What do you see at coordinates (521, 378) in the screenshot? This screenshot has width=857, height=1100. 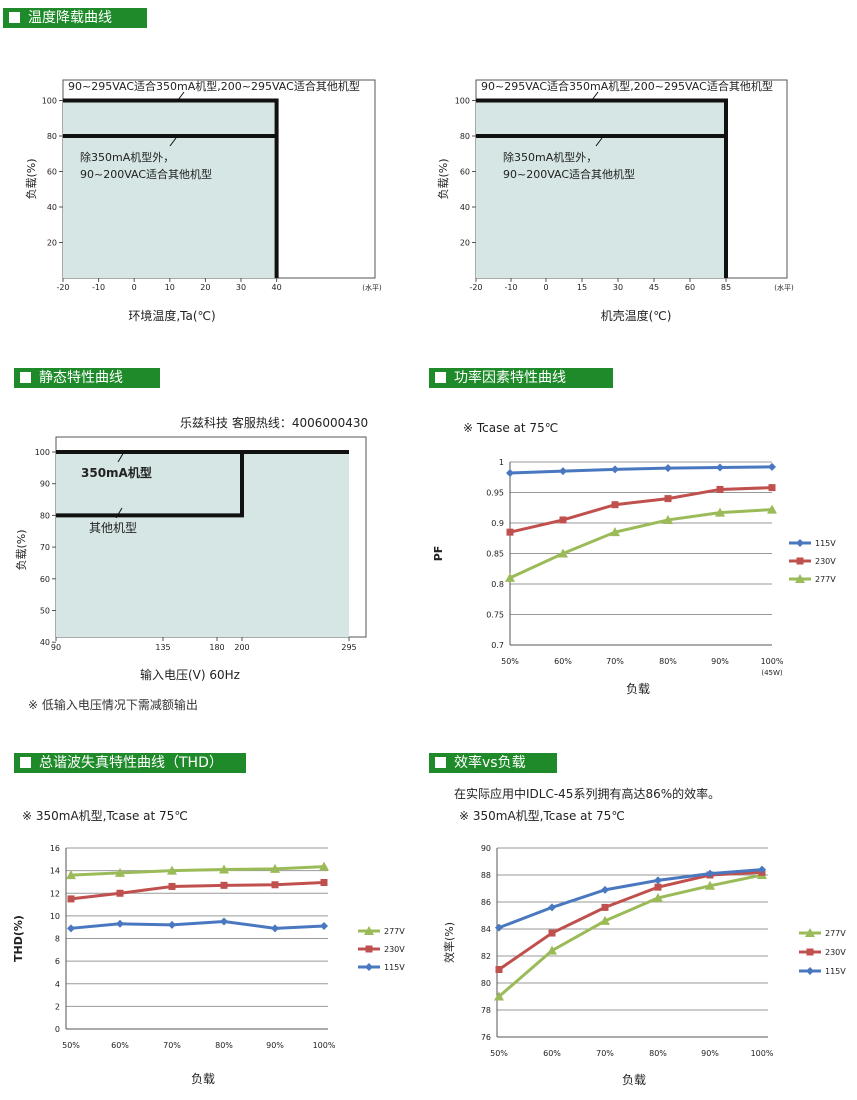 I see `section-header-pf: 功率因素特性曲线` at bounding box center [521, 378].